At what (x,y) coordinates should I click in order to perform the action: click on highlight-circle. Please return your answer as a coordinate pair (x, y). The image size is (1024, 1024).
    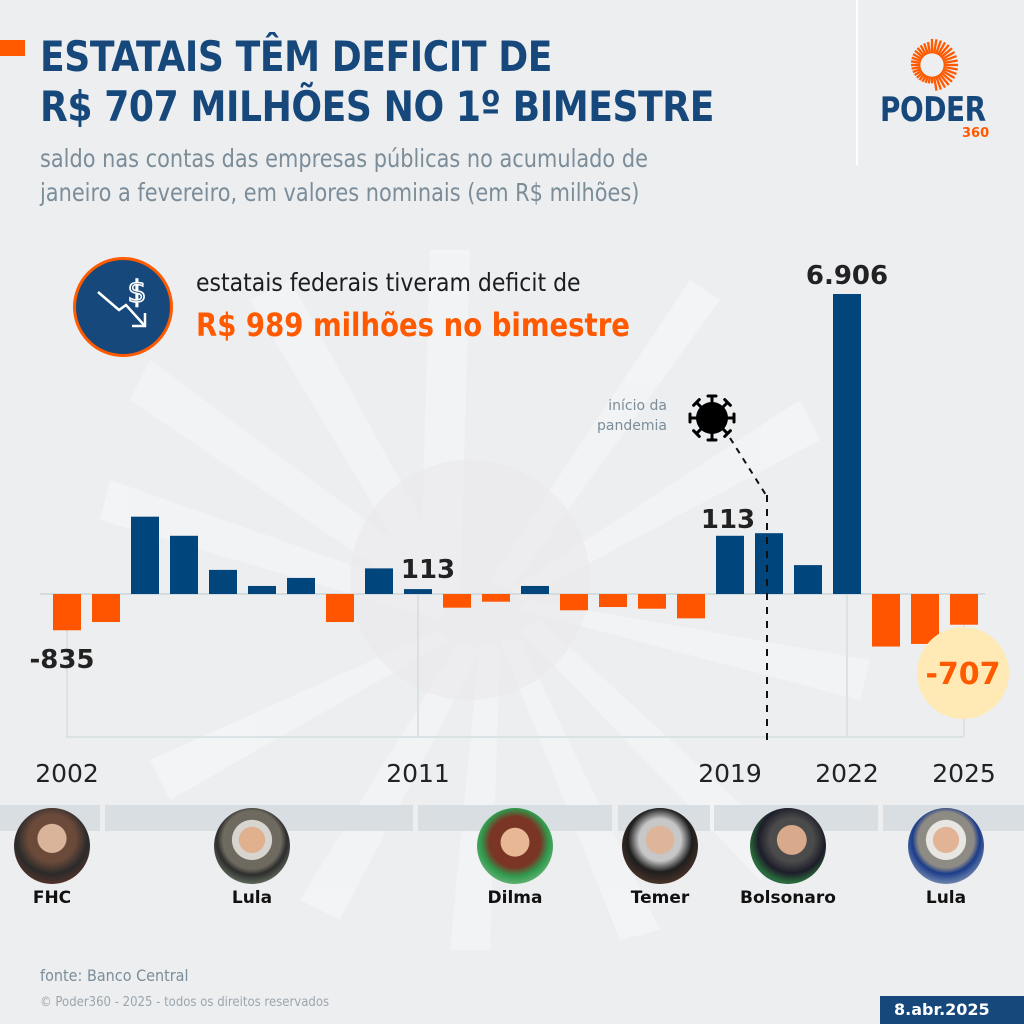
    Looking at the image, I should click on (963, 673).